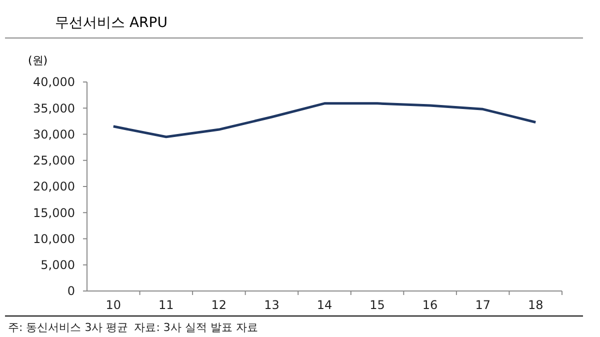  What do you see at coordinates (57, 265) in the screenshot?
I see `y-tick-label: 5,000` at bounding box center [57, 265].